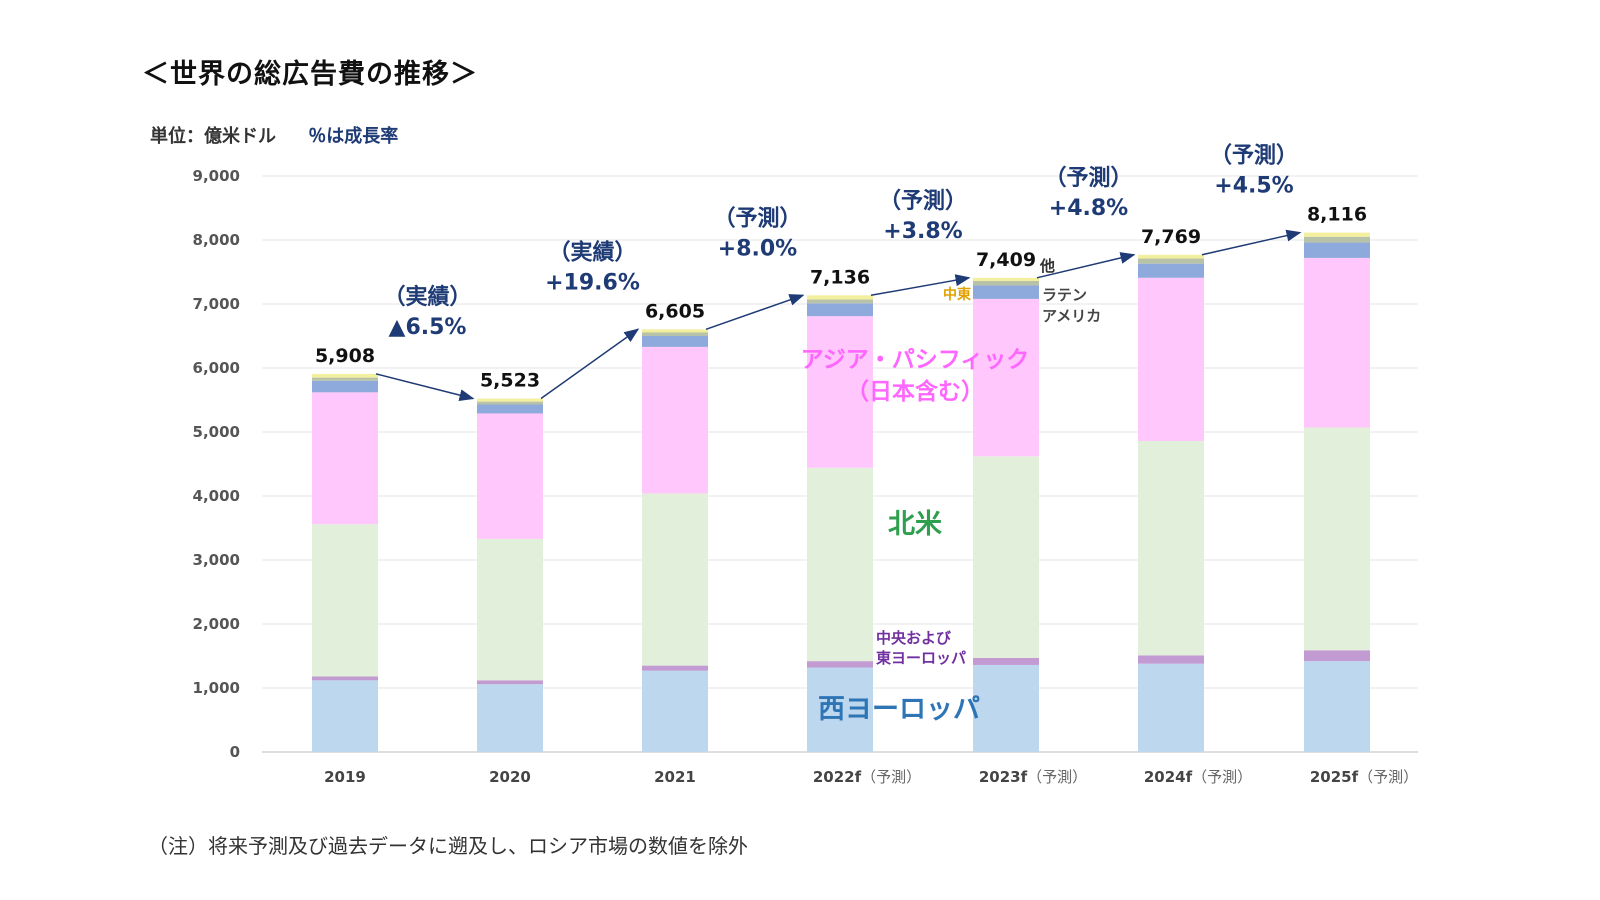 This screenshot has width=1600, height=900. What do you see at coordinates (1171, 237) in the screenshot?
I see `total-label: 7,769` at bounding box center [1171, 237].